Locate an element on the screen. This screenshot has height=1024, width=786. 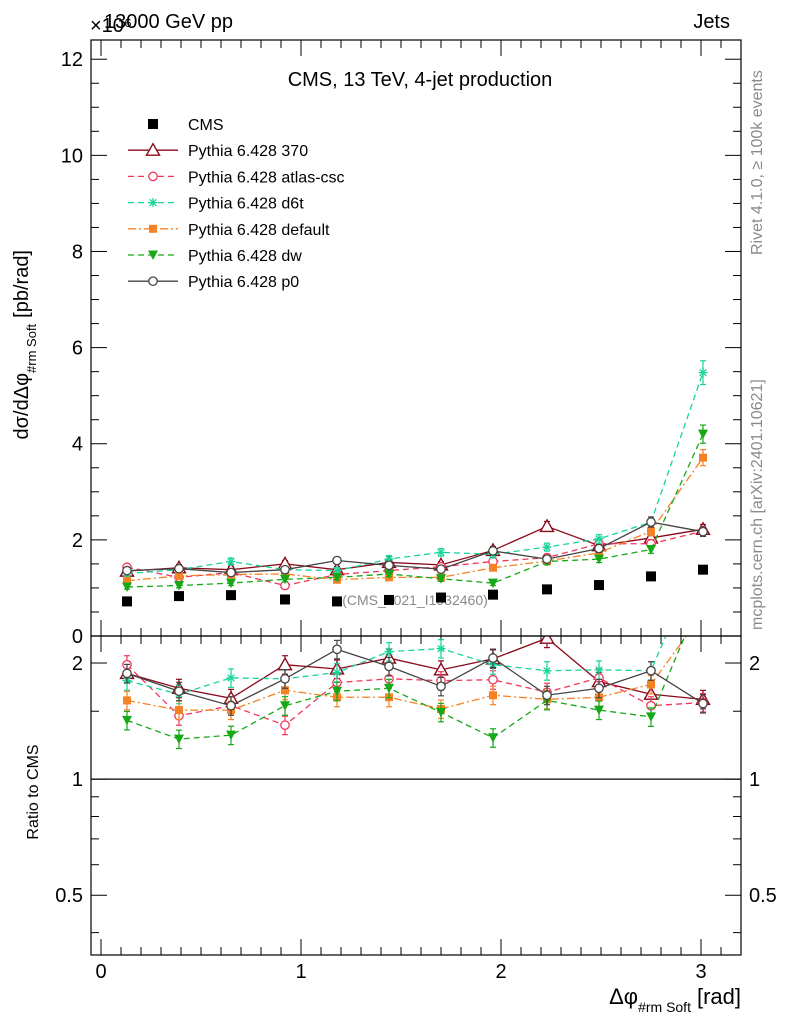
series-line-dw is located at coordinates (415, 510).